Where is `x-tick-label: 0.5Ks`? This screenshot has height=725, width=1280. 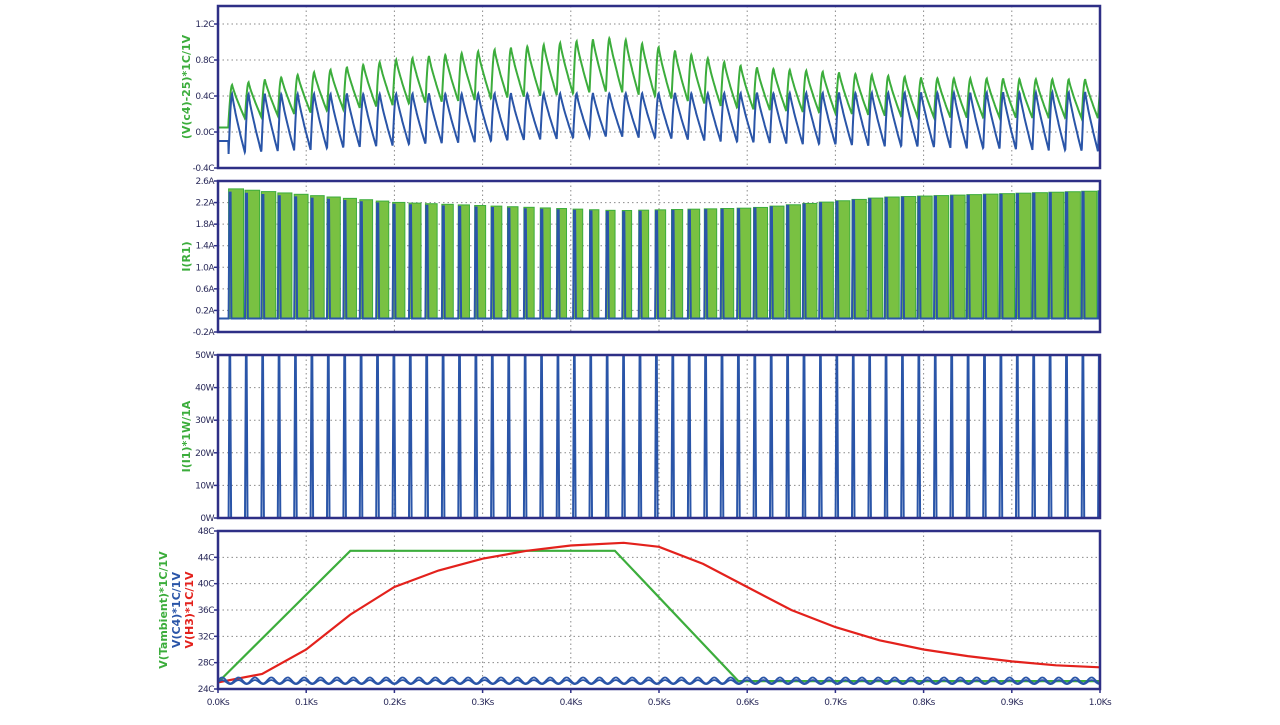
x-tick-label: 0.5Ks is located at coordinates (659, 703).